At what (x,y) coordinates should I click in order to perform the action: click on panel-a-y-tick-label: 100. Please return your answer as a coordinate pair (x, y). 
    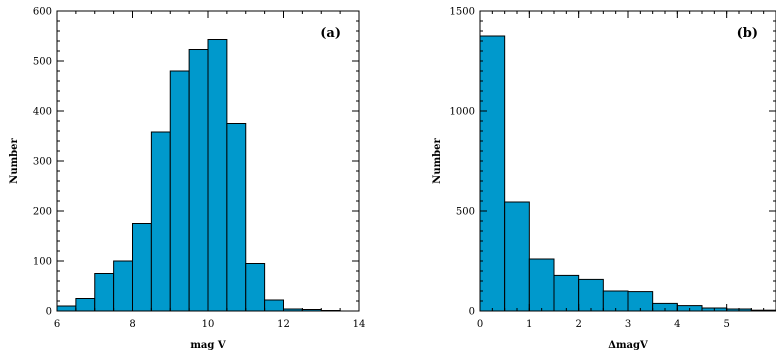
    Looking at the image, I should click on (42, 262).